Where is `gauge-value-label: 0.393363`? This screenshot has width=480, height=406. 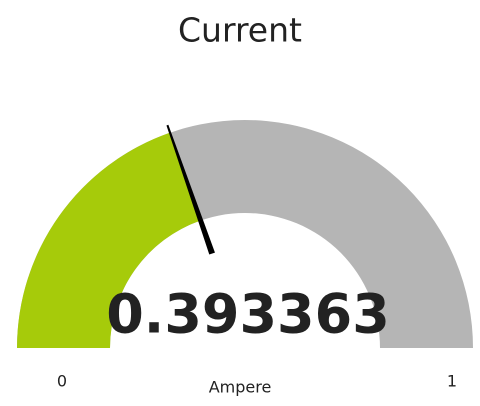 gauge-value-label: 0.393363 is located at coordinates (248, 314).